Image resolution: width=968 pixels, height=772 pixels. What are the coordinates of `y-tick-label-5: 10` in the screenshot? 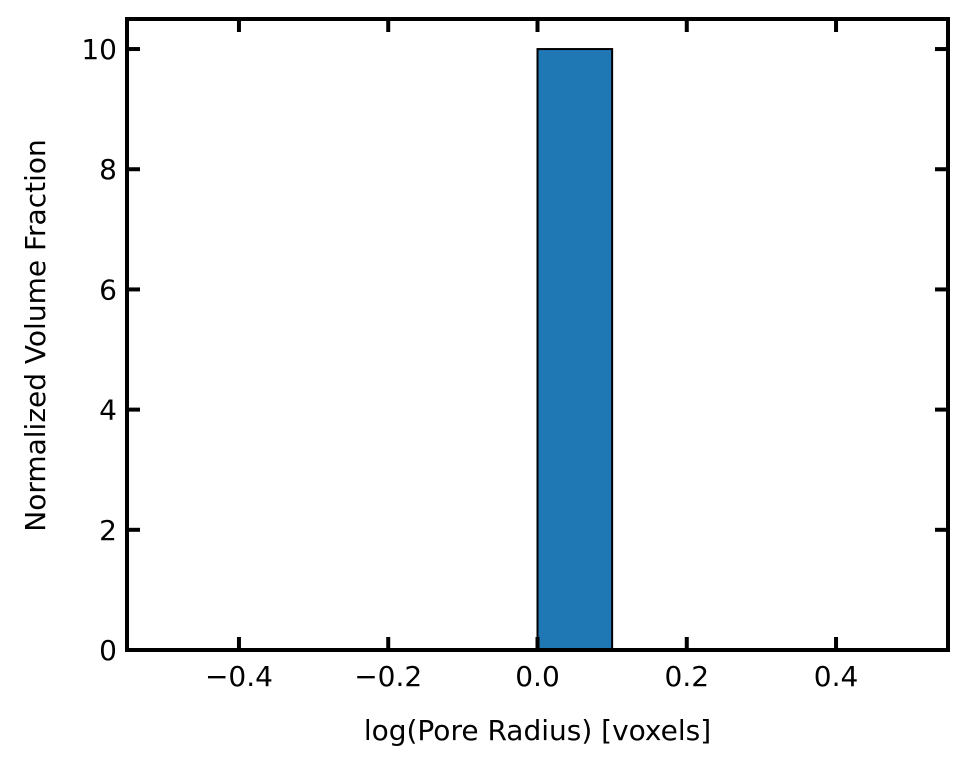 It's located at (99, 49).